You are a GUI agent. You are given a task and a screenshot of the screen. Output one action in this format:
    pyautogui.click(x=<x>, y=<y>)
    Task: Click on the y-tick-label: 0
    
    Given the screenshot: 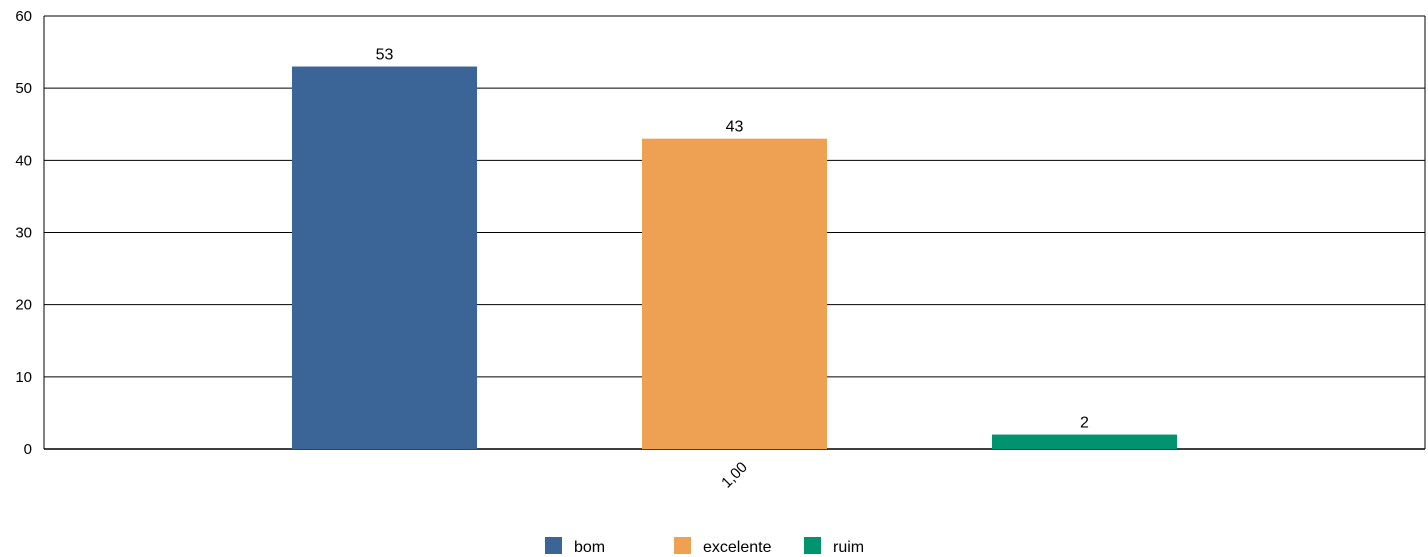 What is the action you would take?
    pyautogui.click(x=28, y=449)
    